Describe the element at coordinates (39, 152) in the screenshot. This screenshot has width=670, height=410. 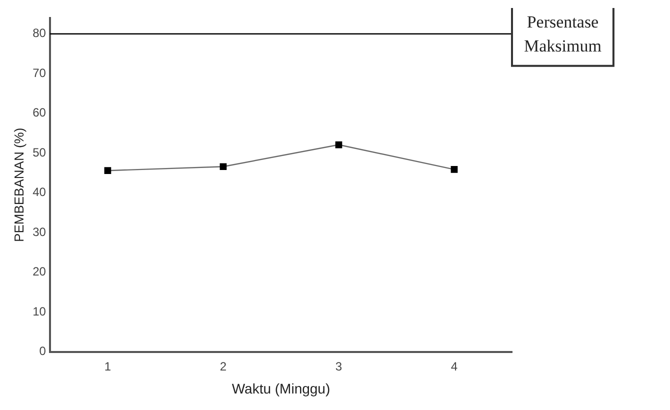
I see `y-tick-label: 50` at that location.